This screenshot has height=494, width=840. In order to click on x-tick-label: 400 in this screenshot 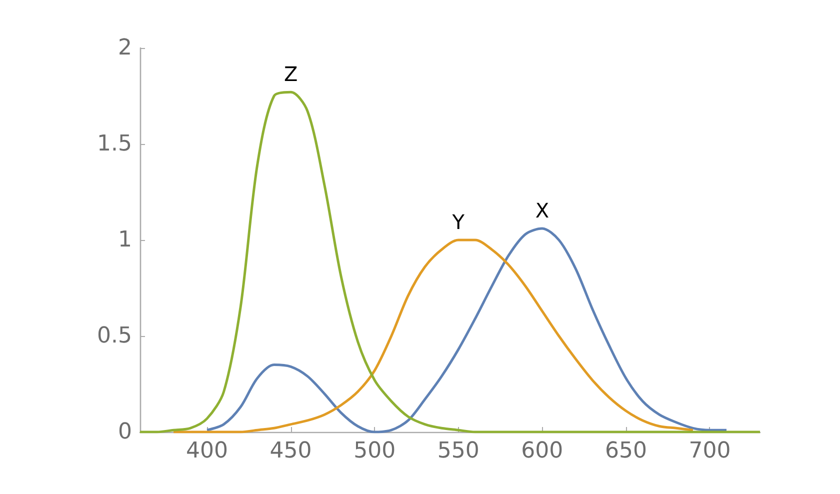, I will do `click(207, 451)`.